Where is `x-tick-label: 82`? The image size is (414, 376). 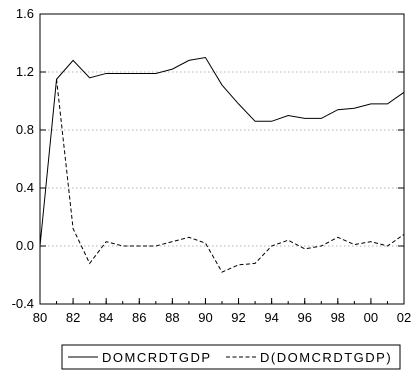 x-tick-label: 82 is located at coordinates (73, 317).